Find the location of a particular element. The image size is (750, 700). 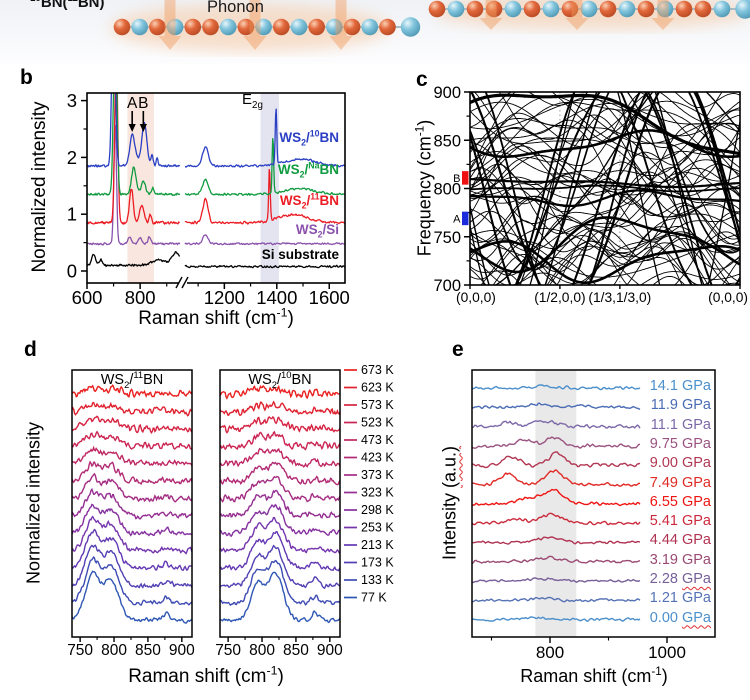

panel-e-xlabel: Raman shift (cm-1) is located at coordinates (594, 675).